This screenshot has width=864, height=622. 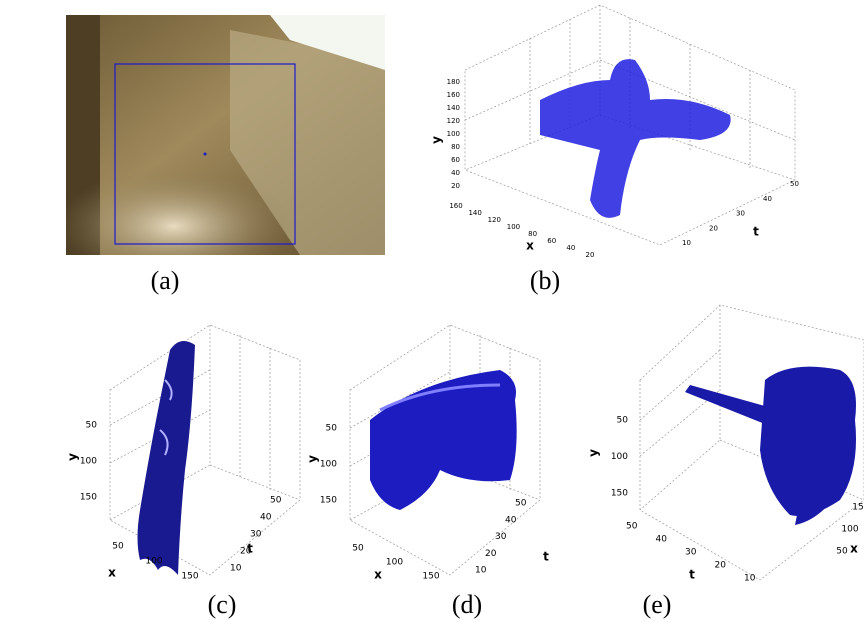 I want to click on caption: (e), so click(x=657, y=604).